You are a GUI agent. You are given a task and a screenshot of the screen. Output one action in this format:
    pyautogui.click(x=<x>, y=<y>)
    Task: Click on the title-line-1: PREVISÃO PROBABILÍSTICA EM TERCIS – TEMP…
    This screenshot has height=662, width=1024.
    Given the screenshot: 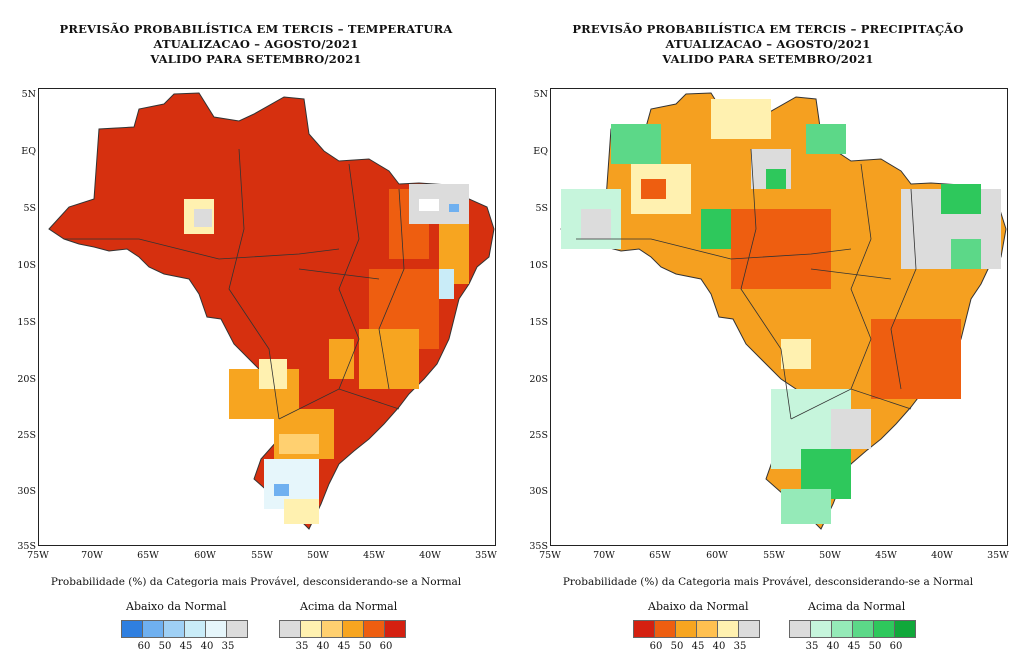 What is the action you would take?
    pyautogui.click(x=256, y=29)
    